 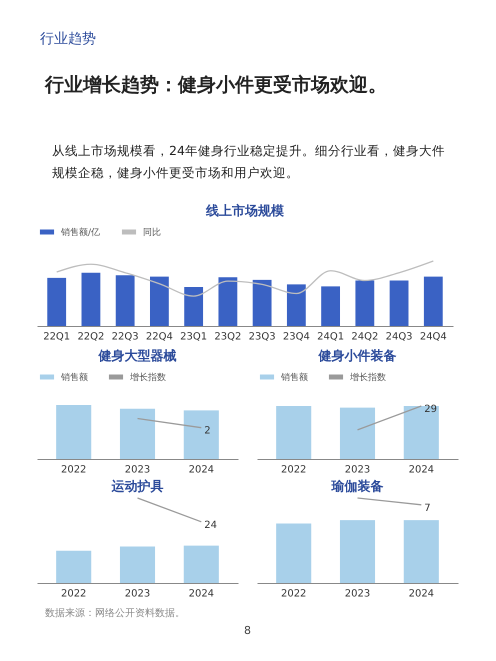 What do you see at coordinates (330, 337) in the screenshot?
I see `x-tick-label: 24Q1` at bounding box center [330, 337].